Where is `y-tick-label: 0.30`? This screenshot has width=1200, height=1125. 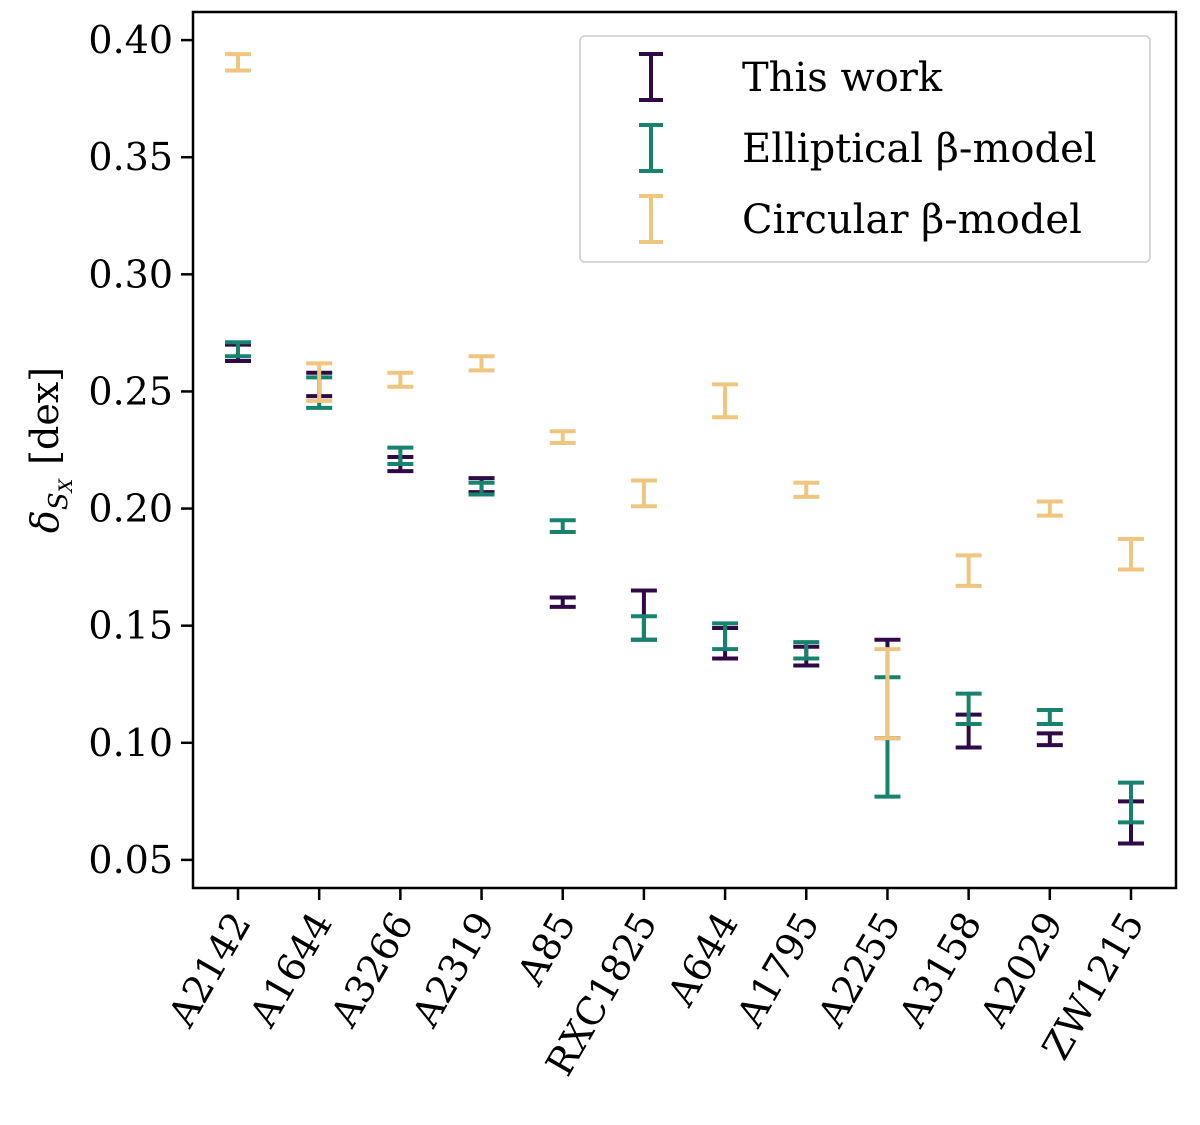
y-tick-label: 0.30 is located at coordinates (130, 274).